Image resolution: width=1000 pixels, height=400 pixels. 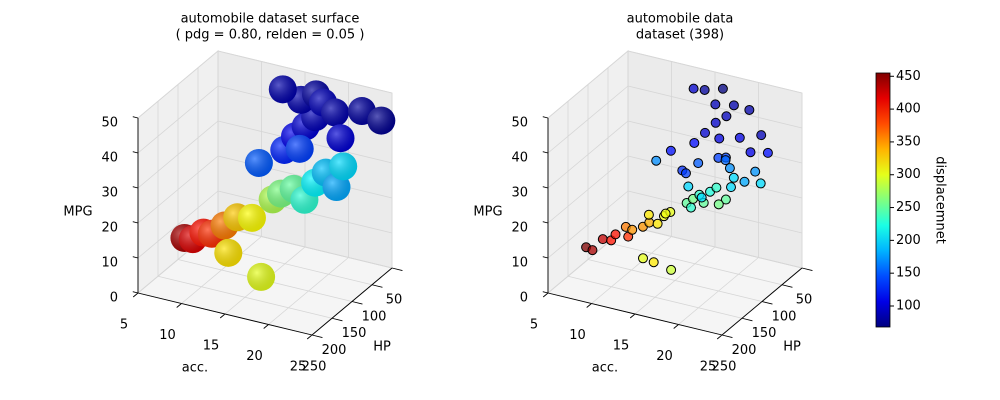 I want to click on y-tick-label: 50, so click(x=804, y=300).